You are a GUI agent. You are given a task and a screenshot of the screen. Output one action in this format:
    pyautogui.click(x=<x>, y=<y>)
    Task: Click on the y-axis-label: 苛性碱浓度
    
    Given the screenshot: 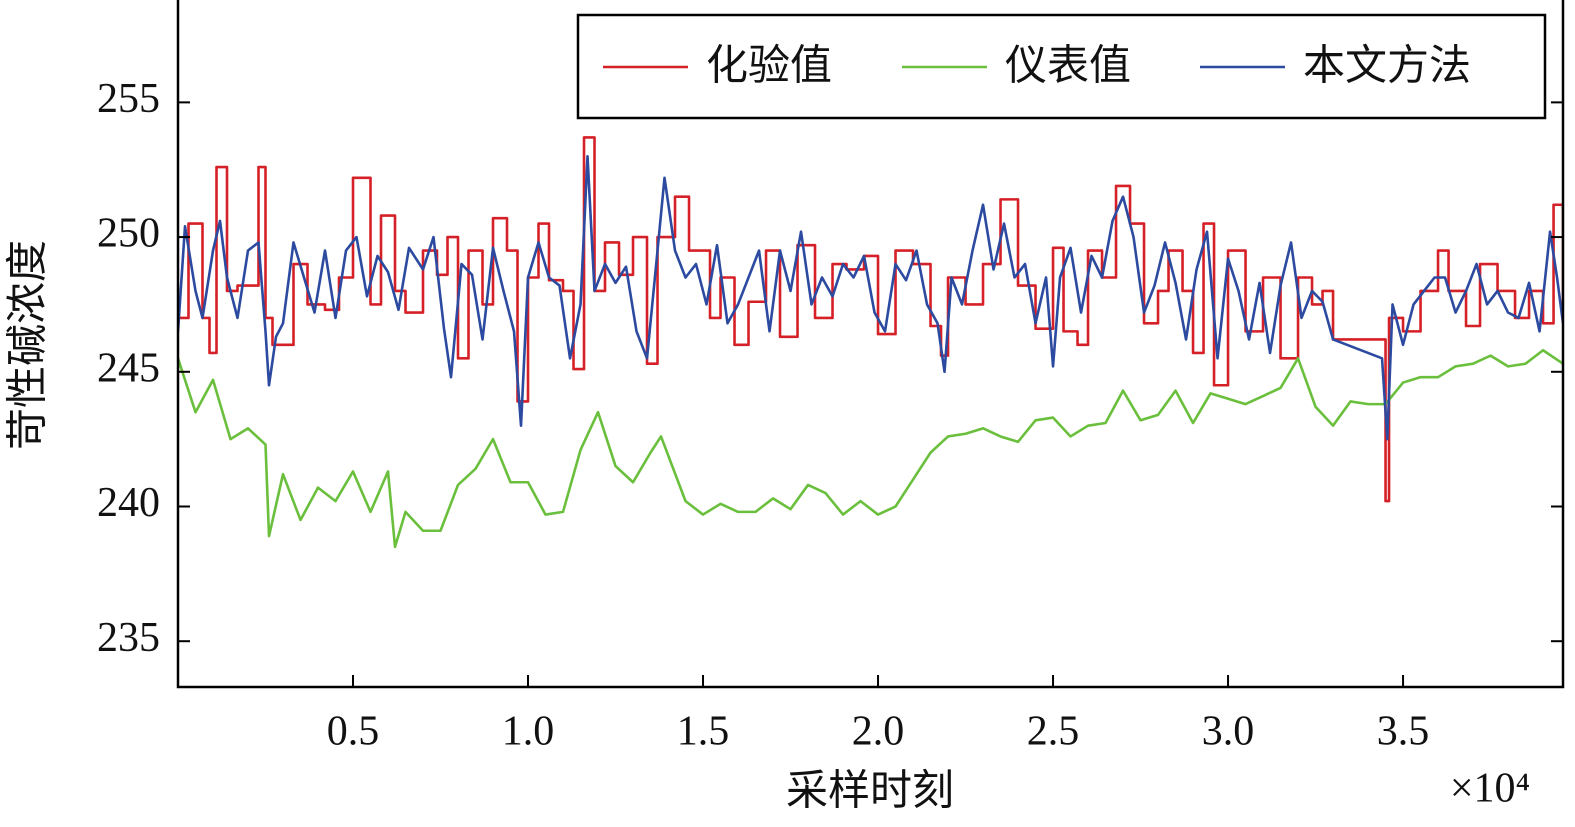 What is the action you would take?
    pyautogui.click(x=29, y=345)
    